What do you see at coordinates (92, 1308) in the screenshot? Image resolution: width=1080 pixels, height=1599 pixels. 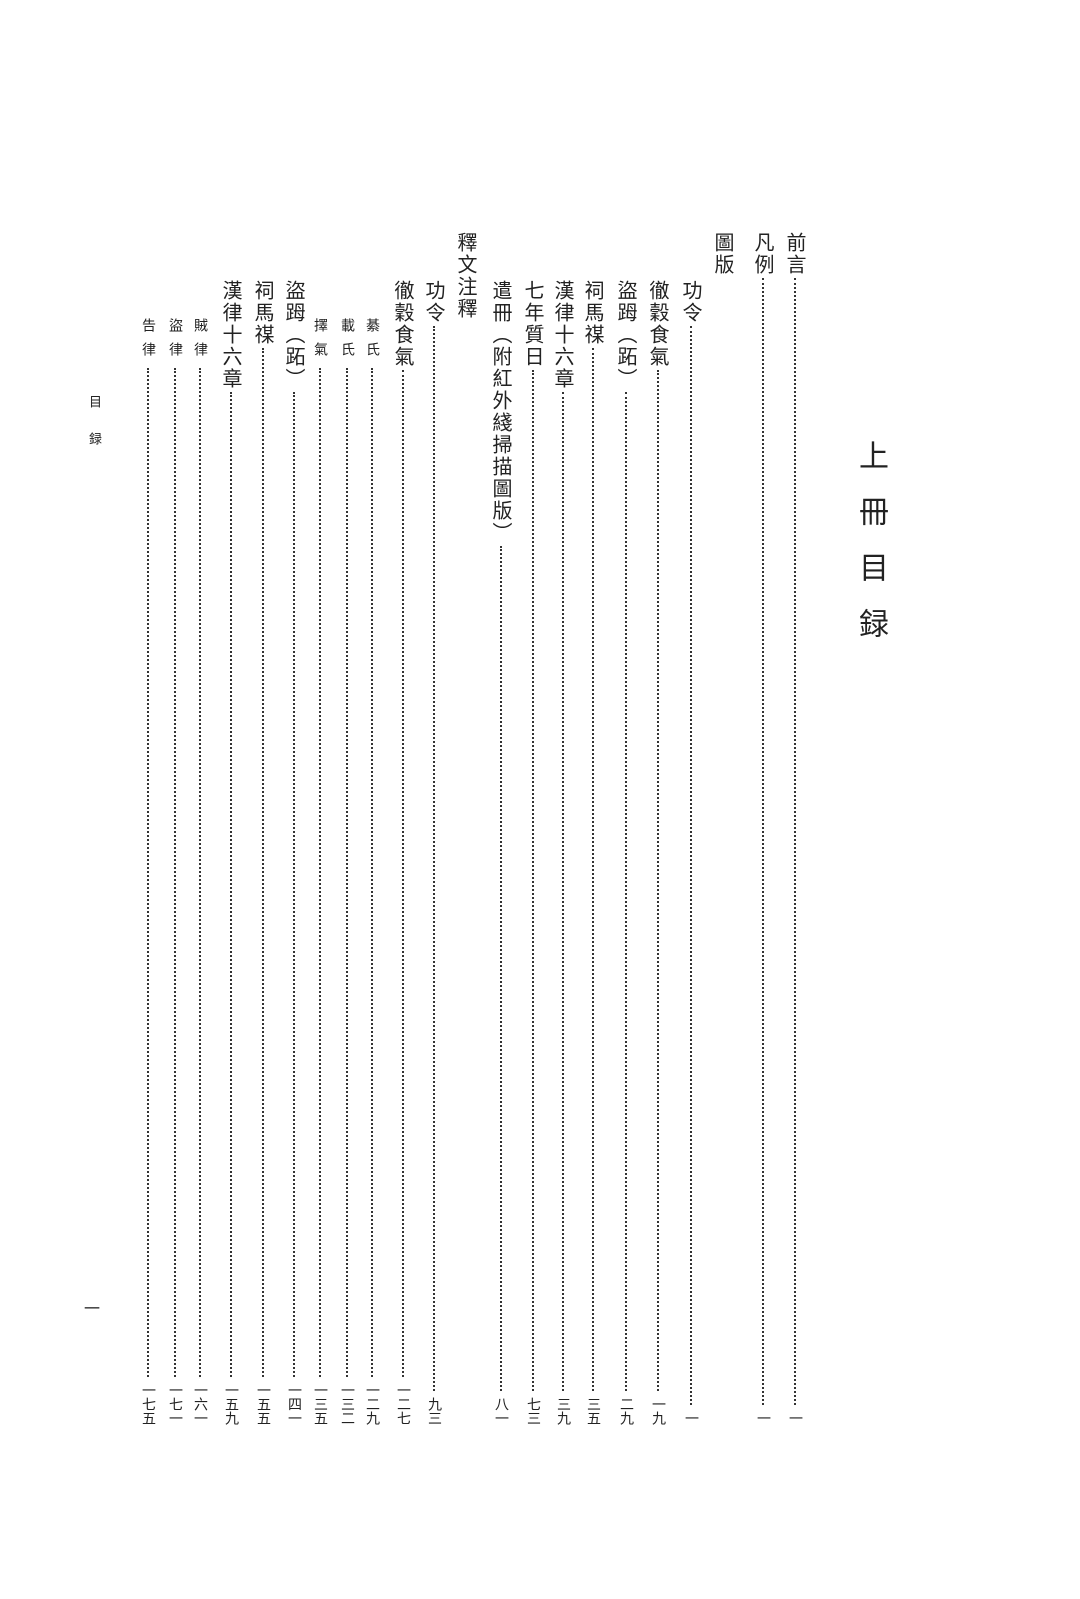 I see `page-number: 一` at bounding box center [92, 1308].